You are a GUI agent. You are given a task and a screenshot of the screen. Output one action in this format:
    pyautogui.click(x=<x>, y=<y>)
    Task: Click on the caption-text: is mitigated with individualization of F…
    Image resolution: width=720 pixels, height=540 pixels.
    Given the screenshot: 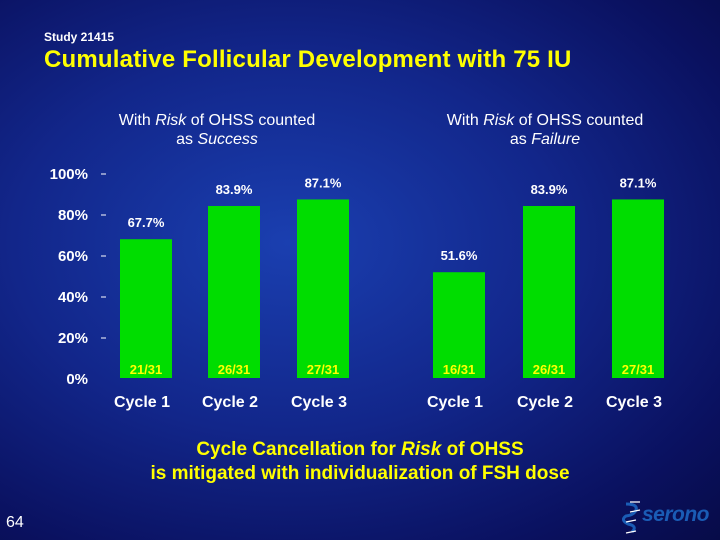 What is the action you would take?
    pyautogui.click(x=360, y=473)
    